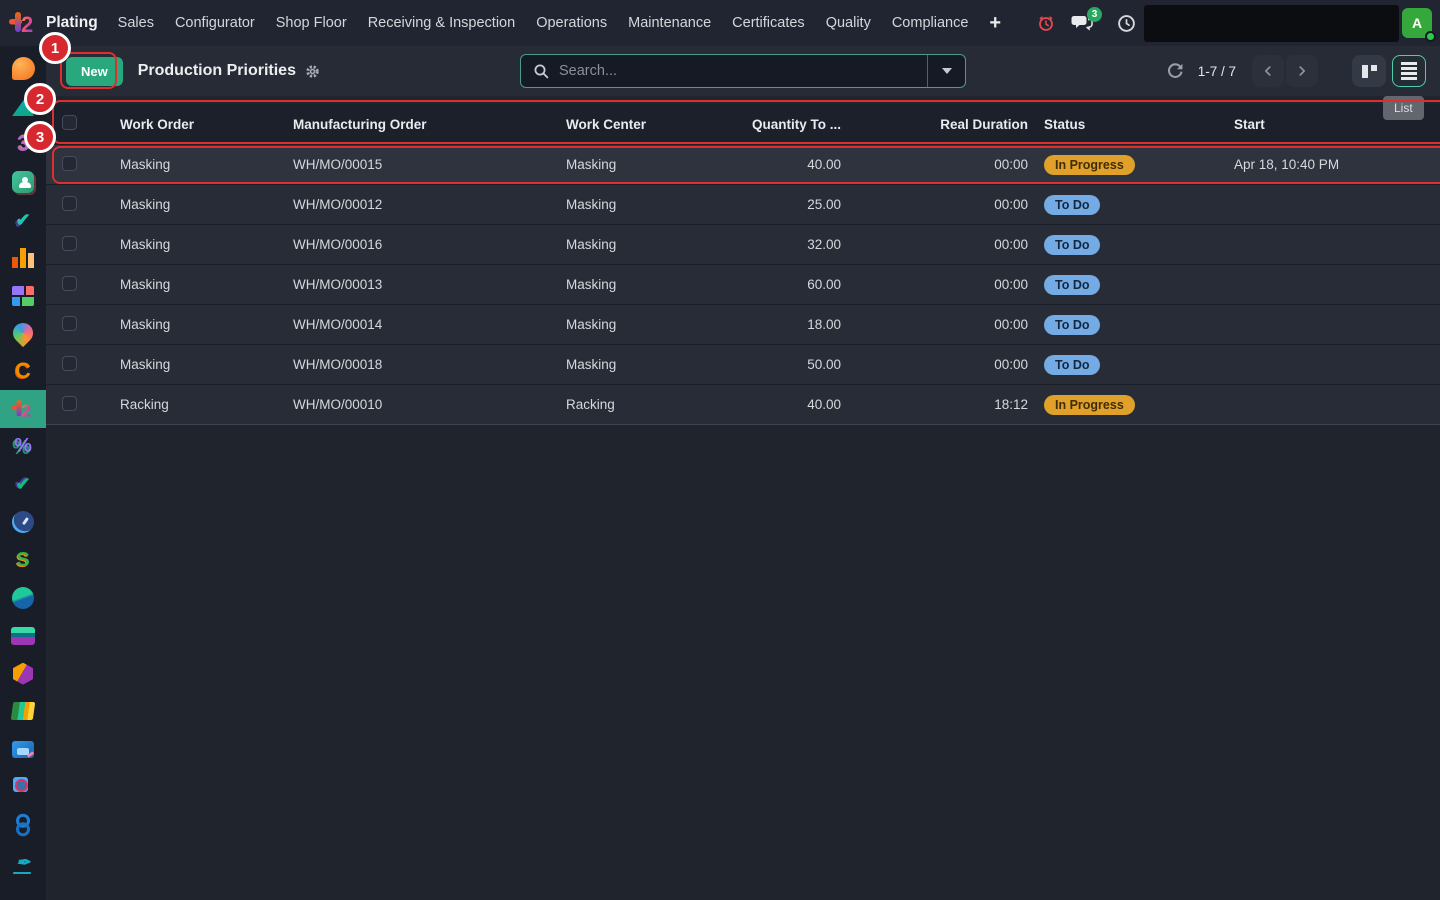  I want to click on sidebar-app-letter-s-app-icon: S, so click(23, 560).